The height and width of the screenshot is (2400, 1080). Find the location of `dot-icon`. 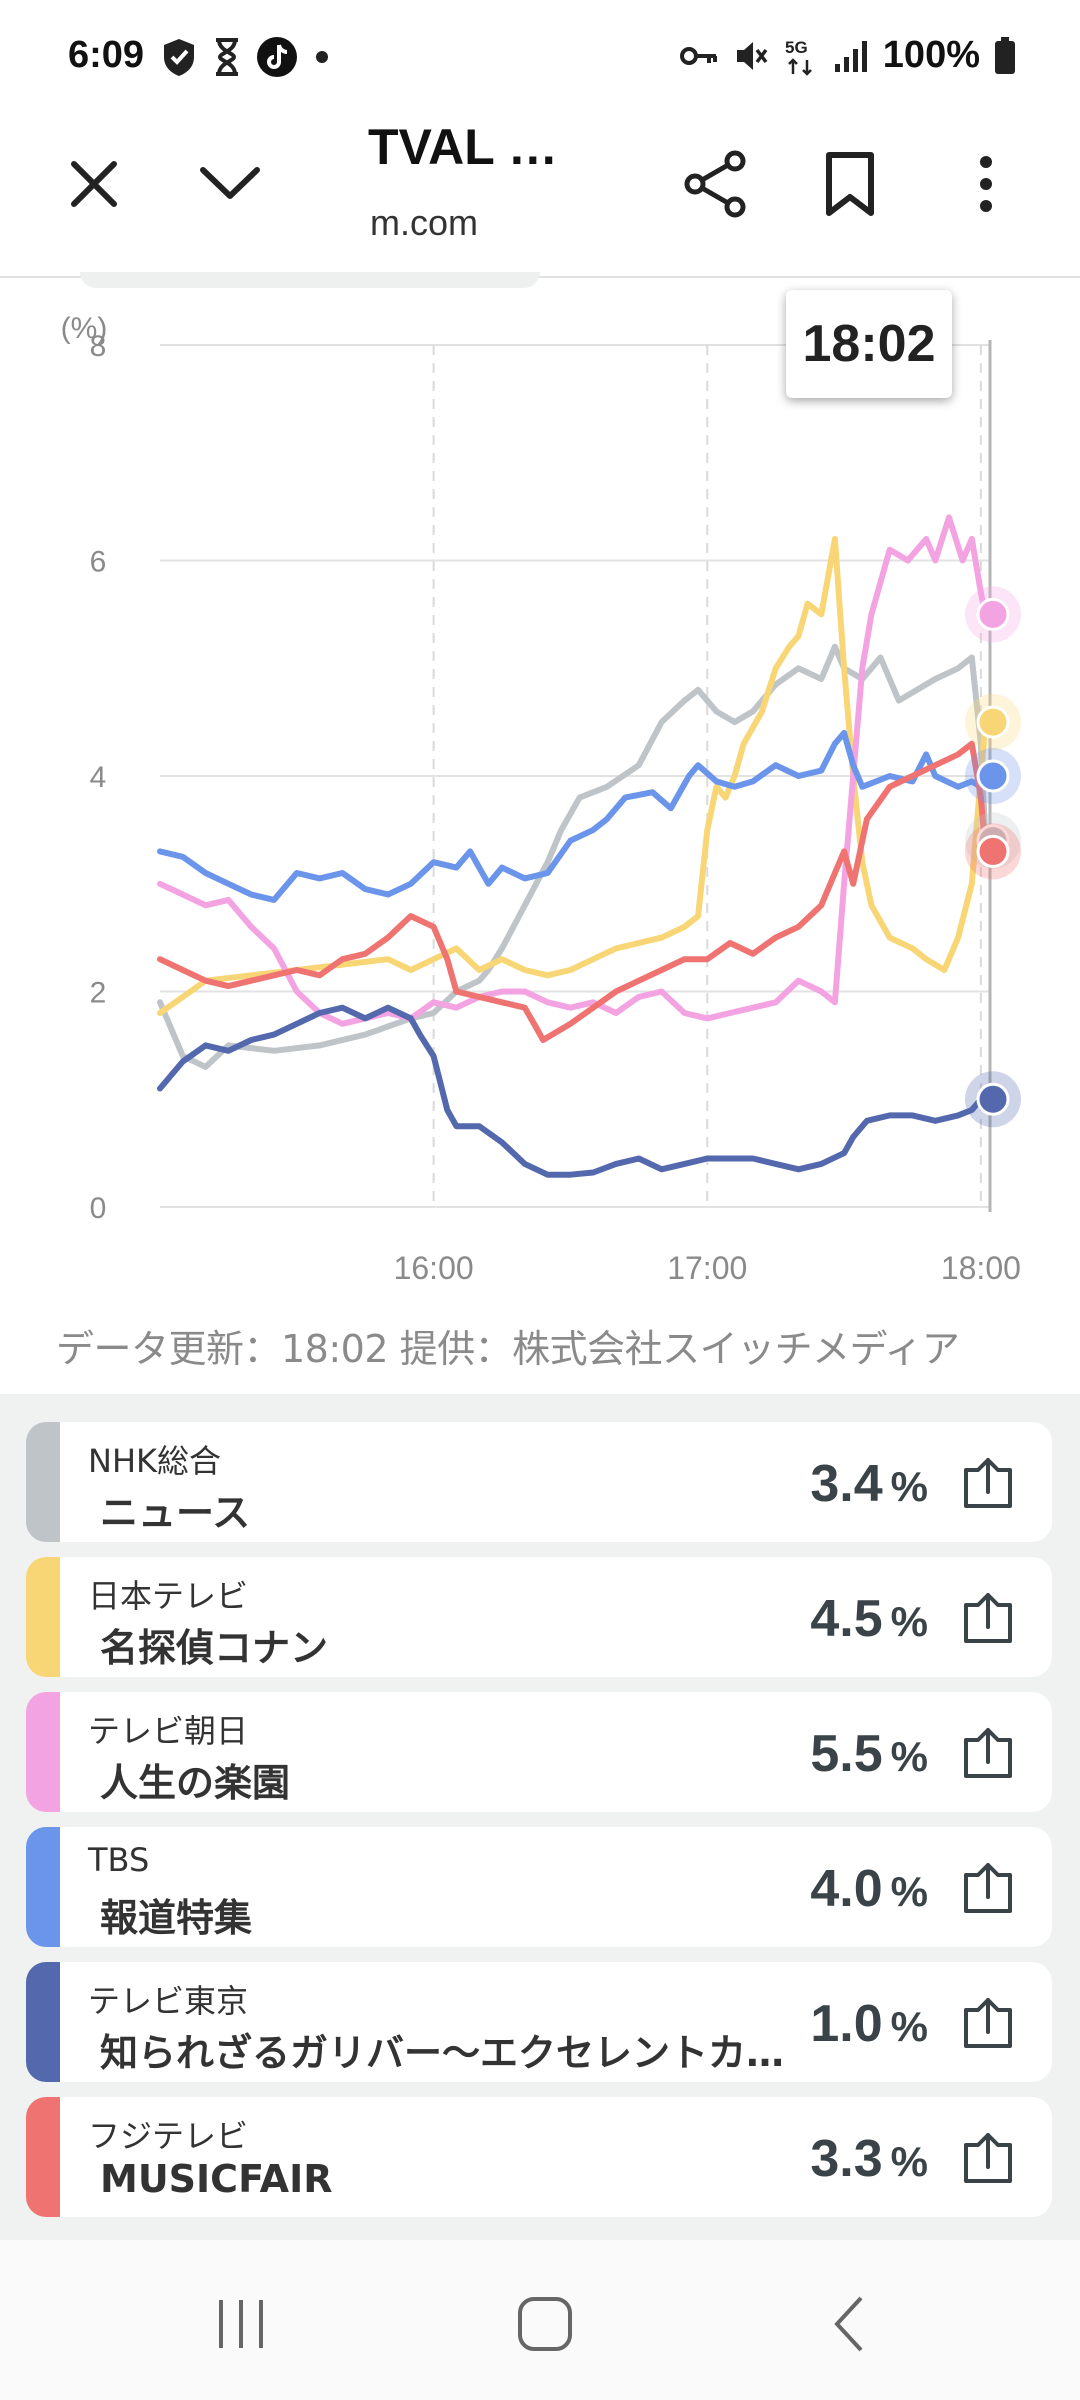

dot-icon is located at coordinates (322, 57).